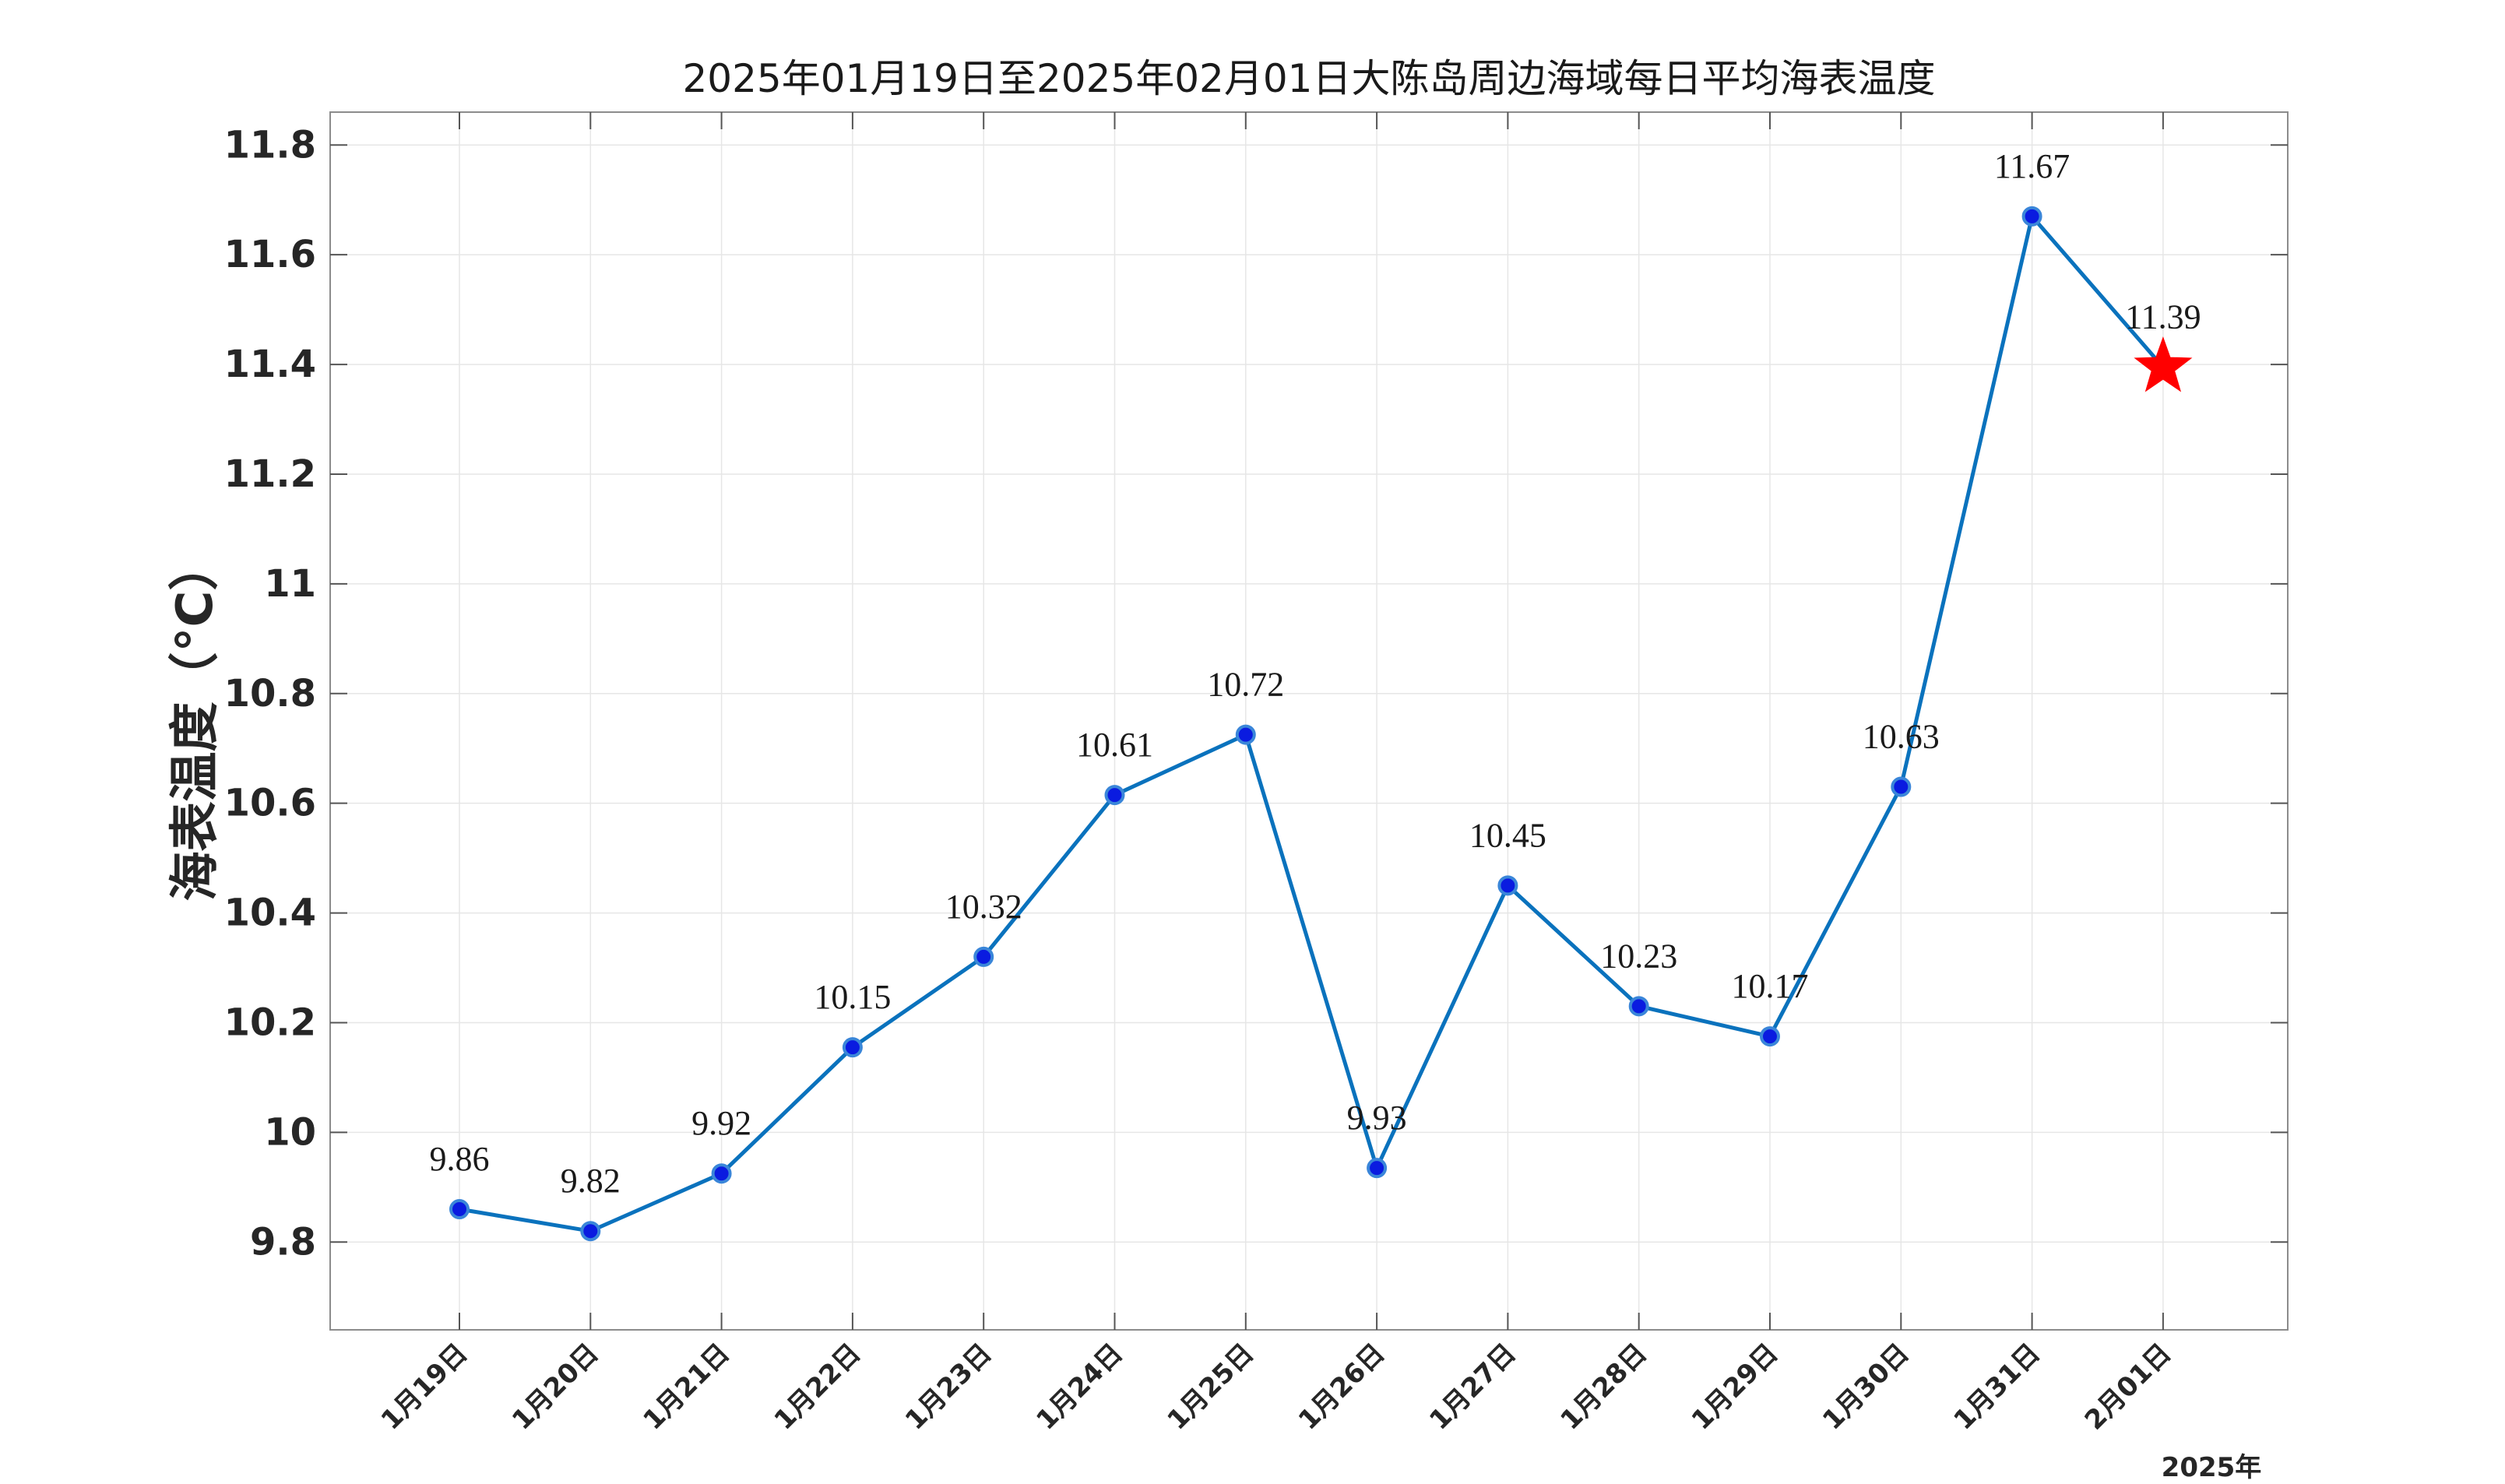  I want to click on x-tick-label: 1月29日, so click(1735, 1387).